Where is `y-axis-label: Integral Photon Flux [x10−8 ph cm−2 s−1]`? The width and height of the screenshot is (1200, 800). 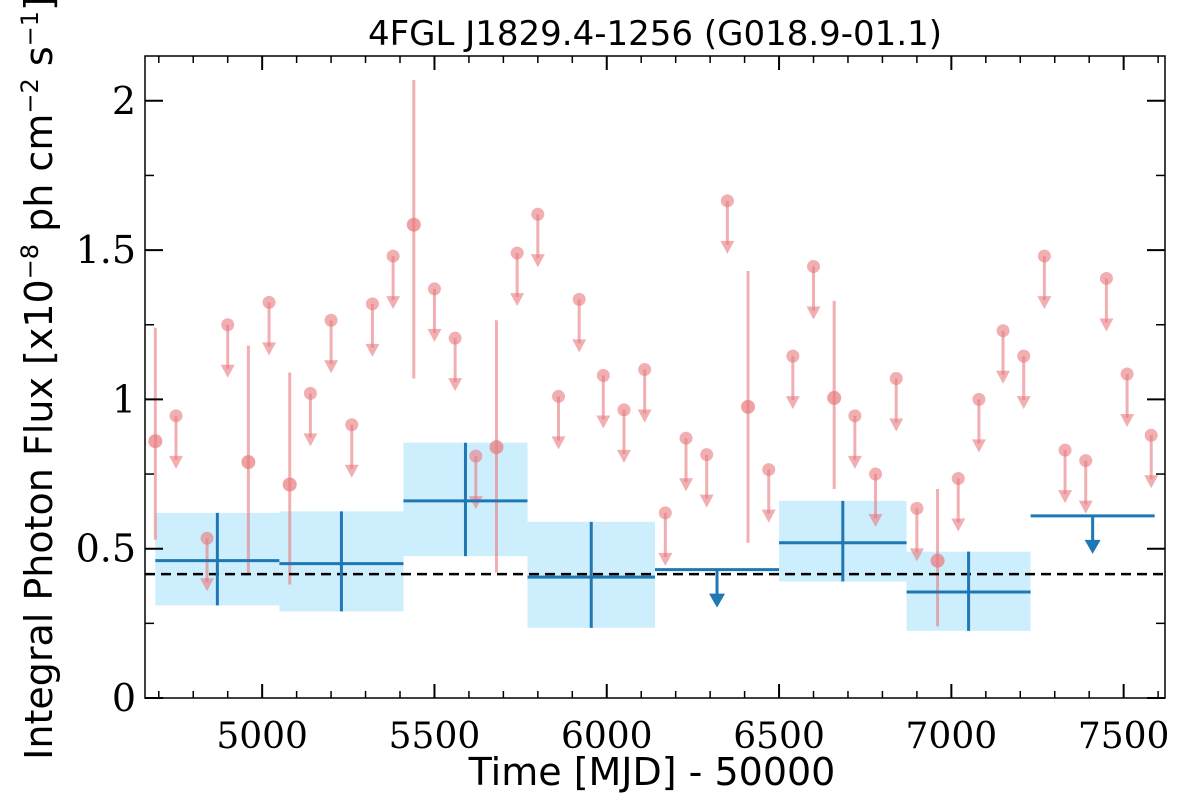
y-axis-label: Integral Photon Flux [x10−8 ph cm−2 s−1] is located at coordinates (38, 380).